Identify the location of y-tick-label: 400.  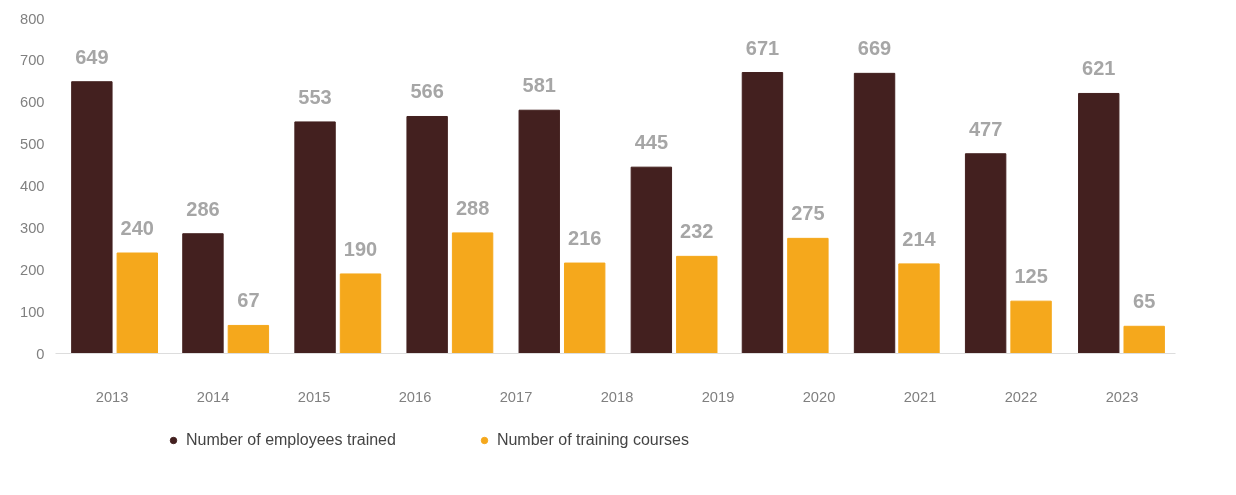
(32, 186).